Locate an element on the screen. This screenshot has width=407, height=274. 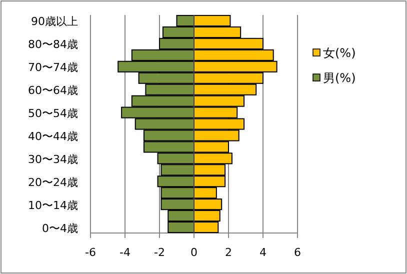
y-tick-label: 90歳以上 is located at coordinates (54, 21).